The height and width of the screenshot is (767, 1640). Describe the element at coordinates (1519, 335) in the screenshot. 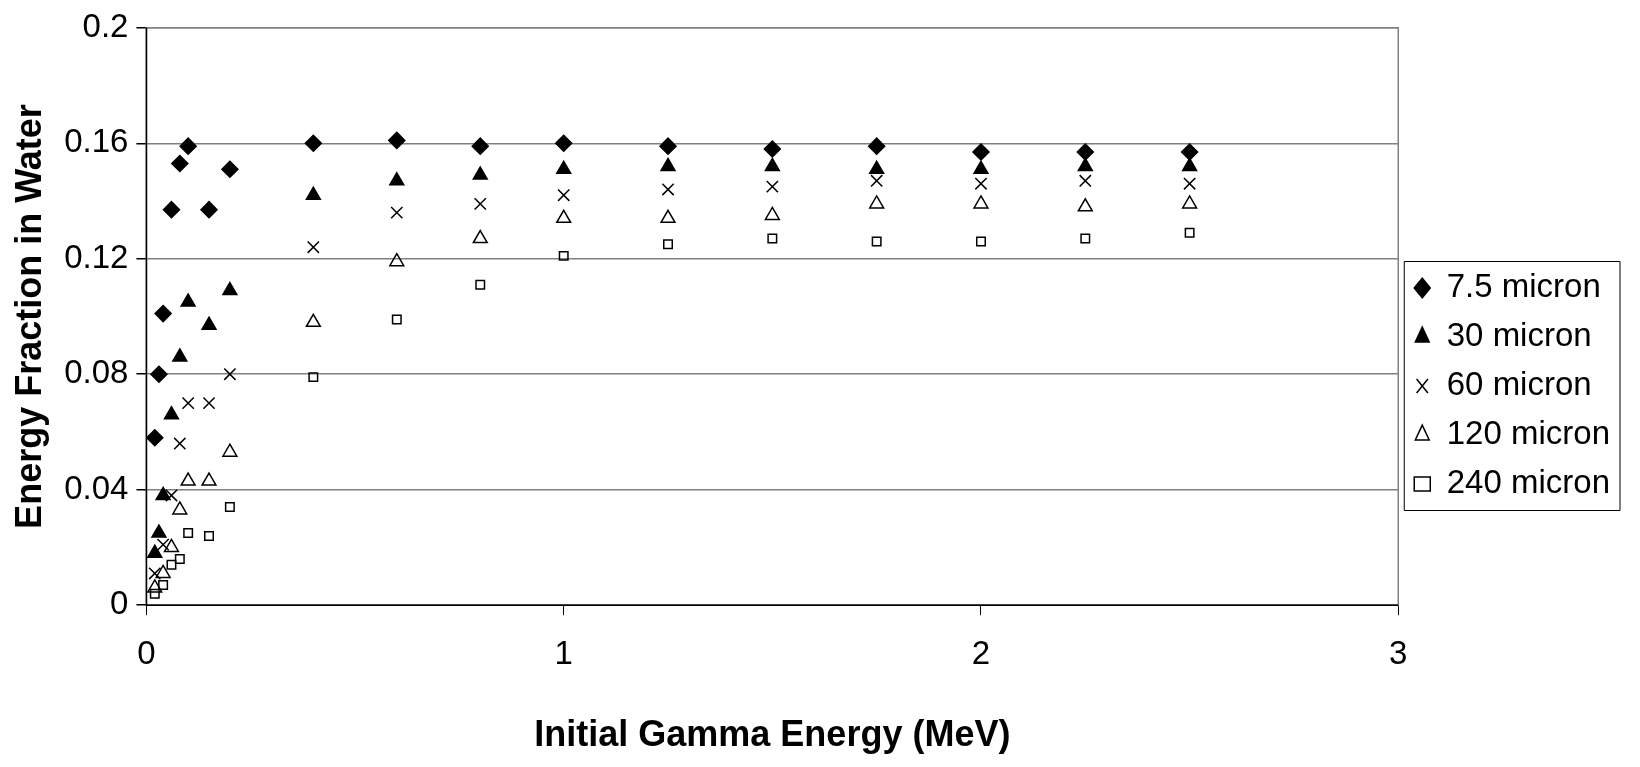

I see `legend-label: 30 micron` at that location.